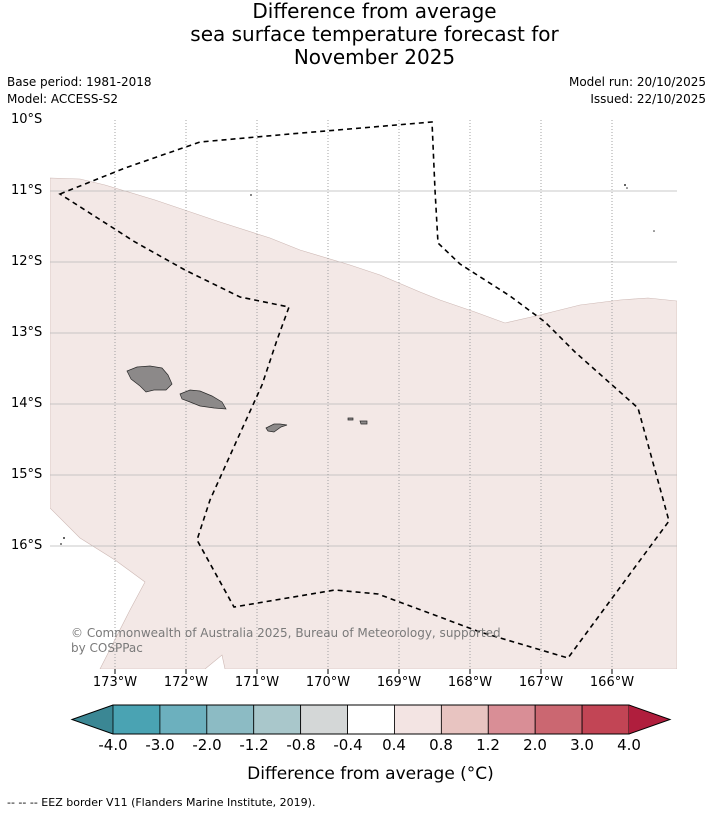  What do you see at coordinates (370, 774) in the screenshot?
I see `colorbar-title: Difference from average (°C)` at bounding box center [370, 774].